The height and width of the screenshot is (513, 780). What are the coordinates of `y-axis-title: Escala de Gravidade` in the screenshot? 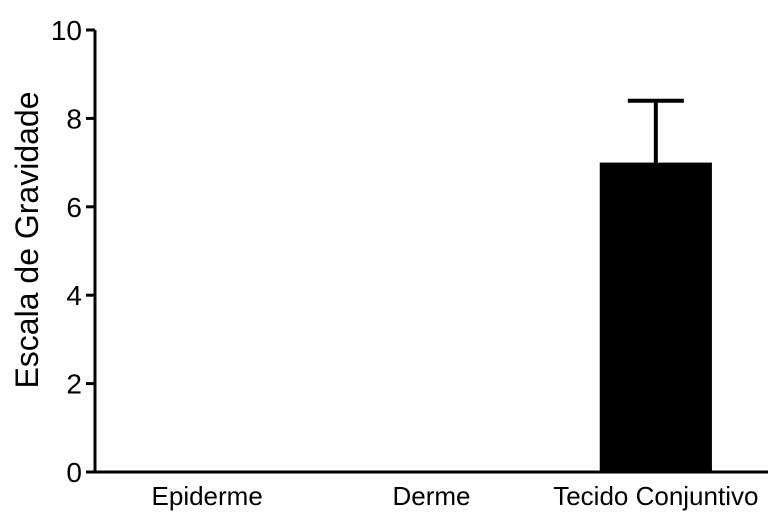 It's located at (27, 239).